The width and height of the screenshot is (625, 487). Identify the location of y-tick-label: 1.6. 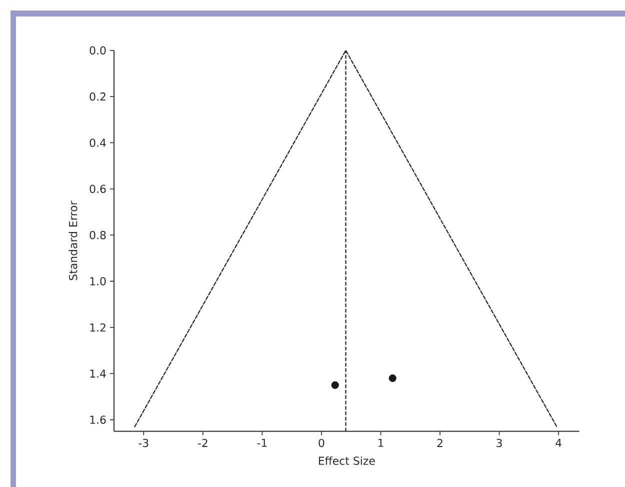
(98, 420).